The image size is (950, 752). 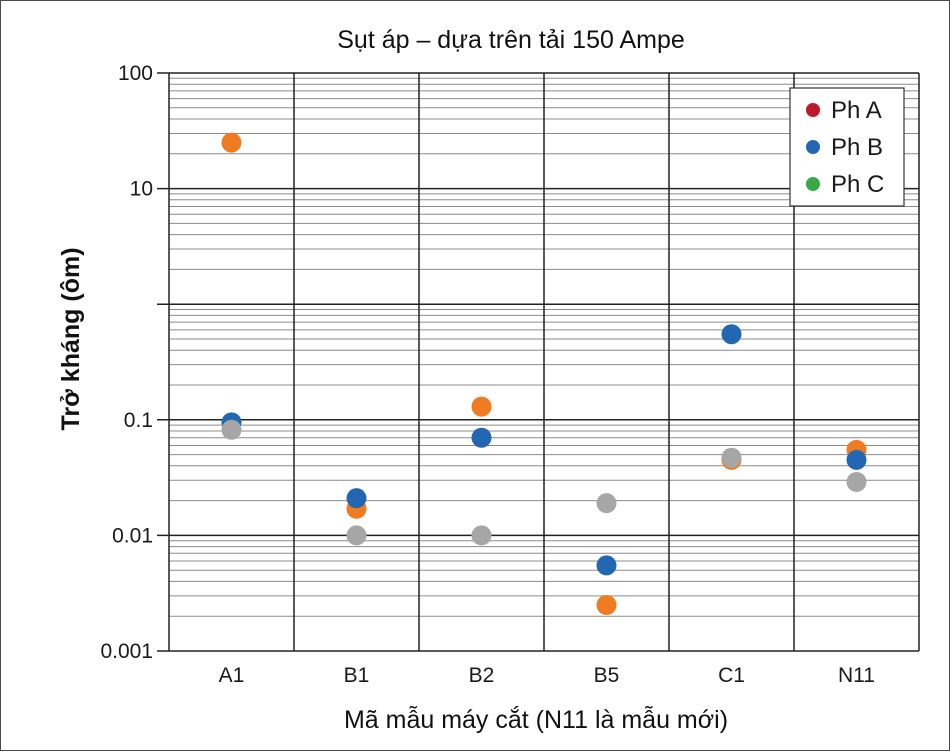 What do you see at coordinates (71, 338) in the screenshot?
I see `y-axis-label: Trở kháng (ôm)` at bounding box center [71, 338].